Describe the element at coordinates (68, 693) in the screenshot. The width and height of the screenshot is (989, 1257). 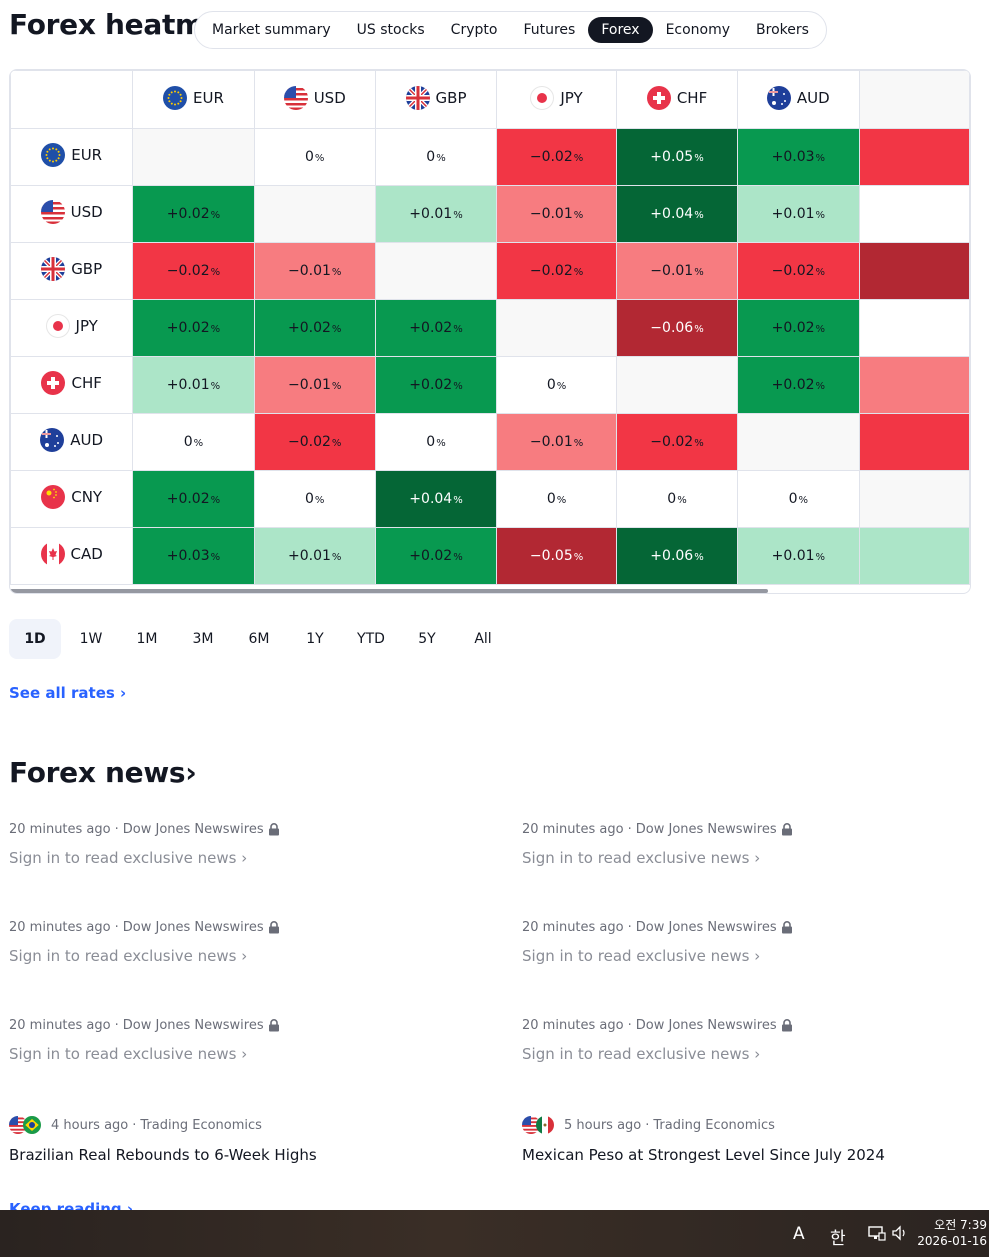
I see `see-all-rates-link: See all rates ›` at that location.